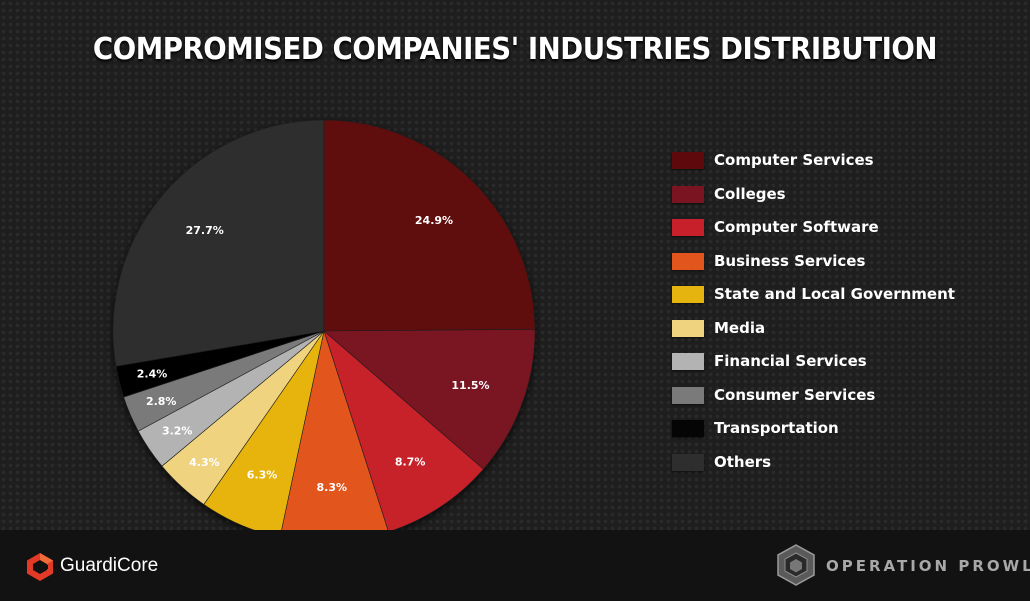  What do you see at coordinates (40, 567) in the screenshot?
I see `guardicore-logo-icon` at bounding box center [40, 567].